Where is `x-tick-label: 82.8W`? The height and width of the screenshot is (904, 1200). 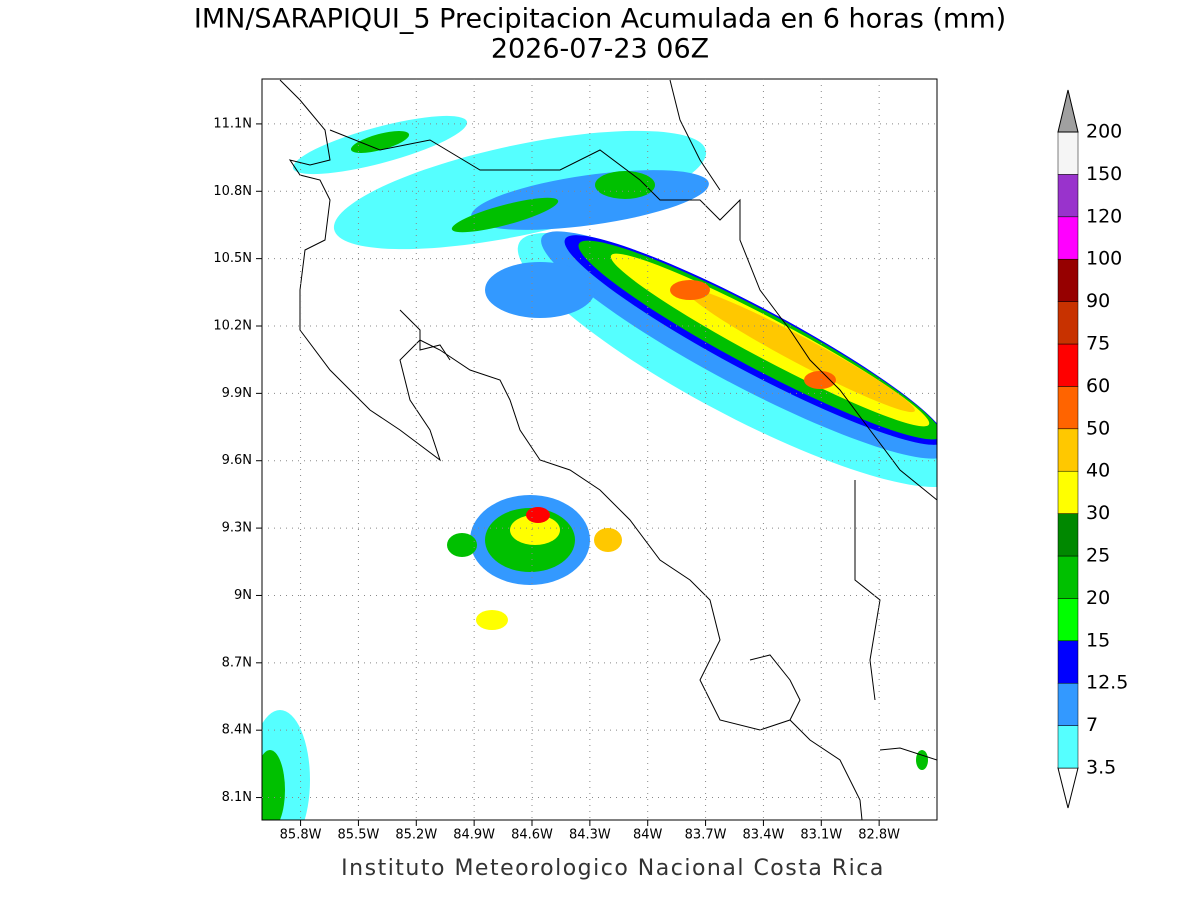 x-tick-label: 82.8W is located at coordinates (879, 835).